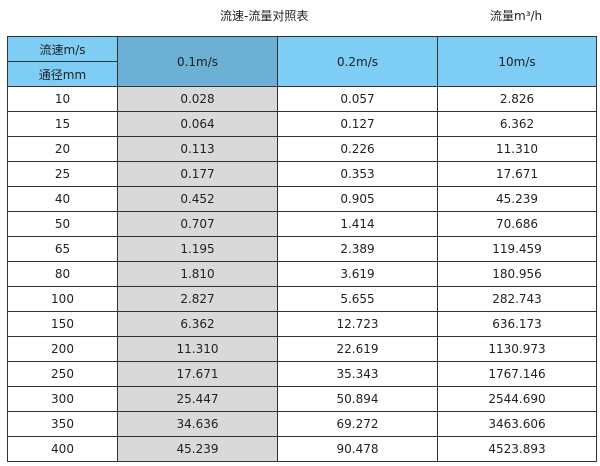  Describe the element at coordinates (62, 224) in the screenshot. I see `diameter-cell: 50` at that location.